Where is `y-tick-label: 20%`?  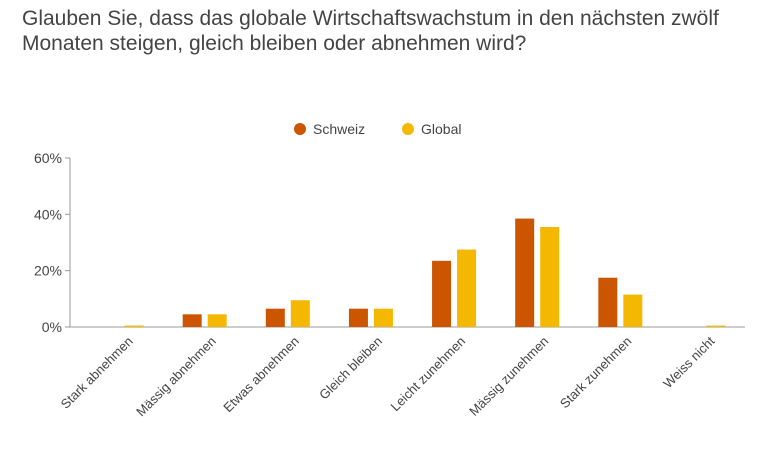
y-tick-label: 20% is located at coordinates (48, 271).